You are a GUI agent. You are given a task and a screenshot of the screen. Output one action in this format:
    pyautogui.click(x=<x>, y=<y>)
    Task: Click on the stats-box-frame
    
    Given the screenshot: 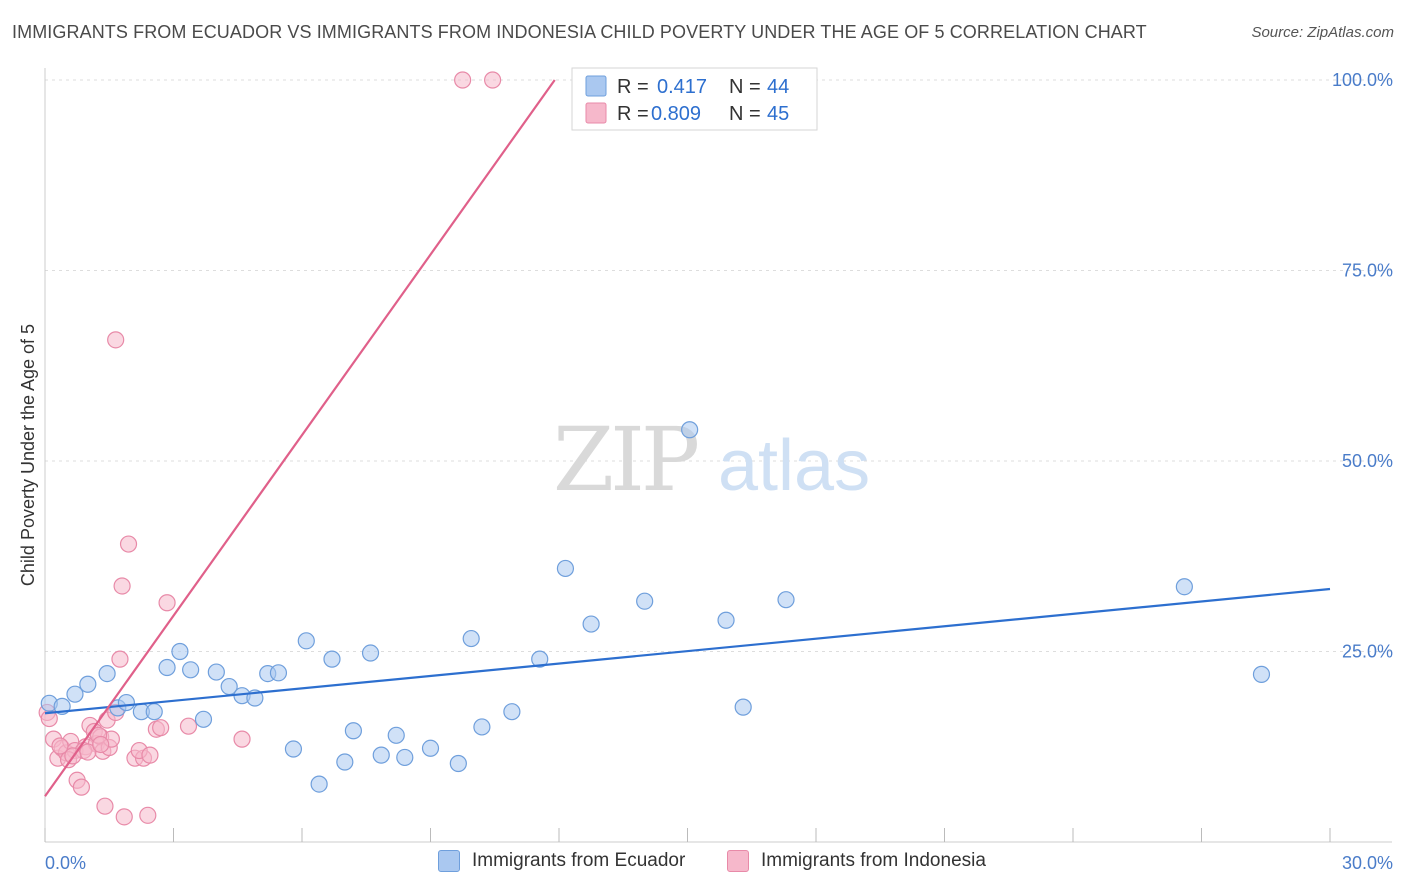 What is the action you would take?
    pyautogui.click(x=694, y=99)
    